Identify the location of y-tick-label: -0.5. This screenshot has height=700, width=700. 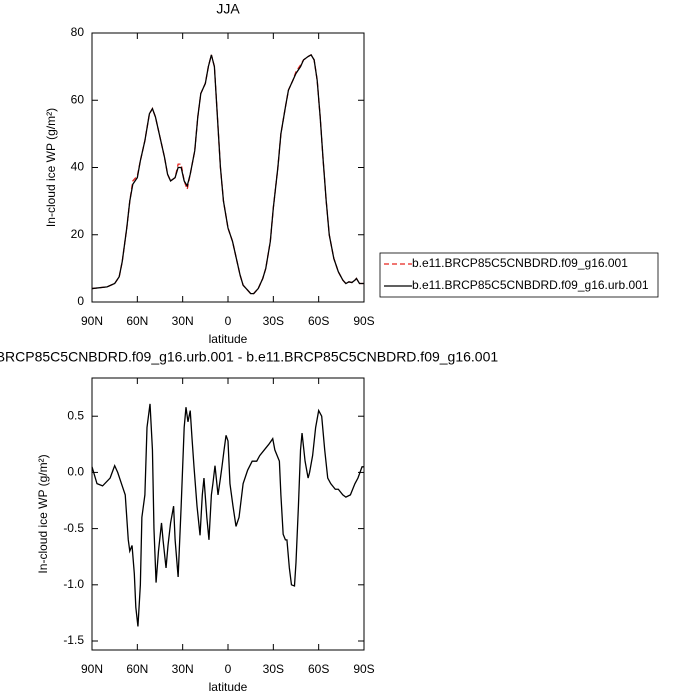
(73, 528).